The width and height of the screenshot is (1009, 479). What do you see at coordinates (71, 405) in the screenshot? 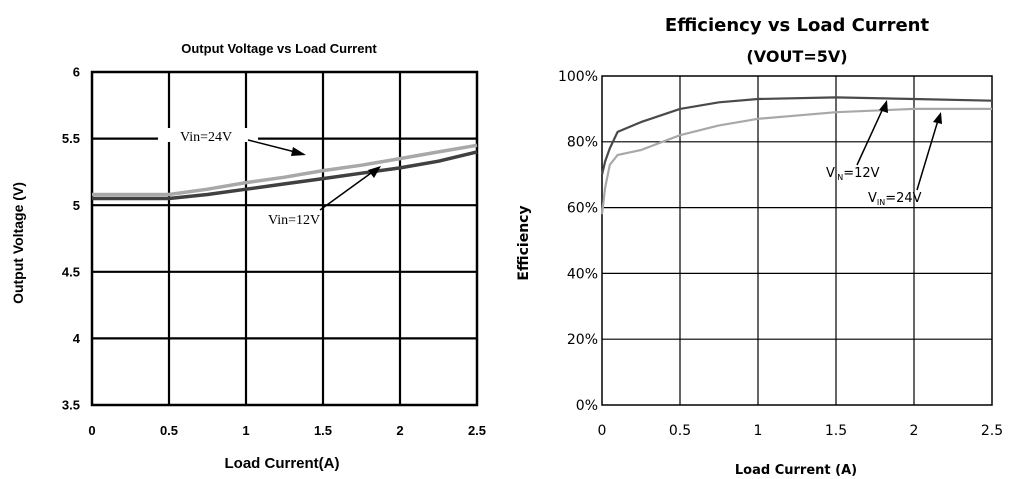
I see `y-tick-label: 3.5` at bounding box center [71, 405].